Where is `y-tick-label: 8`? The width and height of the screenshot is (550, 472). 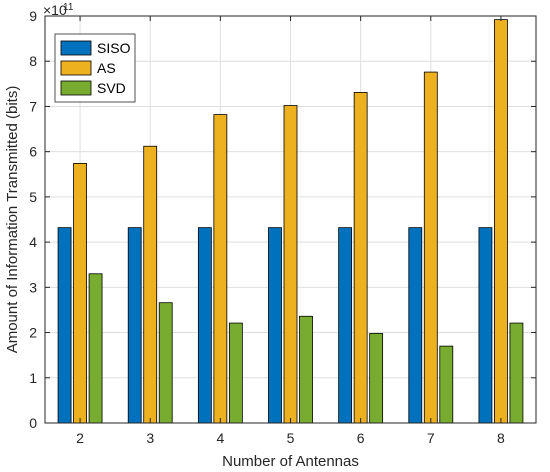
y-tick-label: 8 is located at coordinates (33, 61).